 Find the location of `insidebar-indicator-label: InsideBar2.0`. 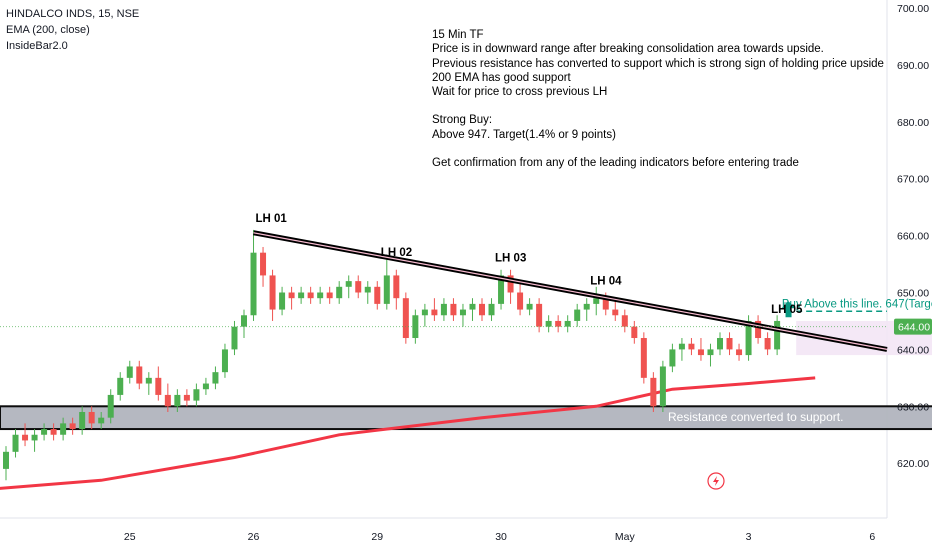

insidebar-indicator-label: InsideBar2.0 is located at coordinates (37, 46).